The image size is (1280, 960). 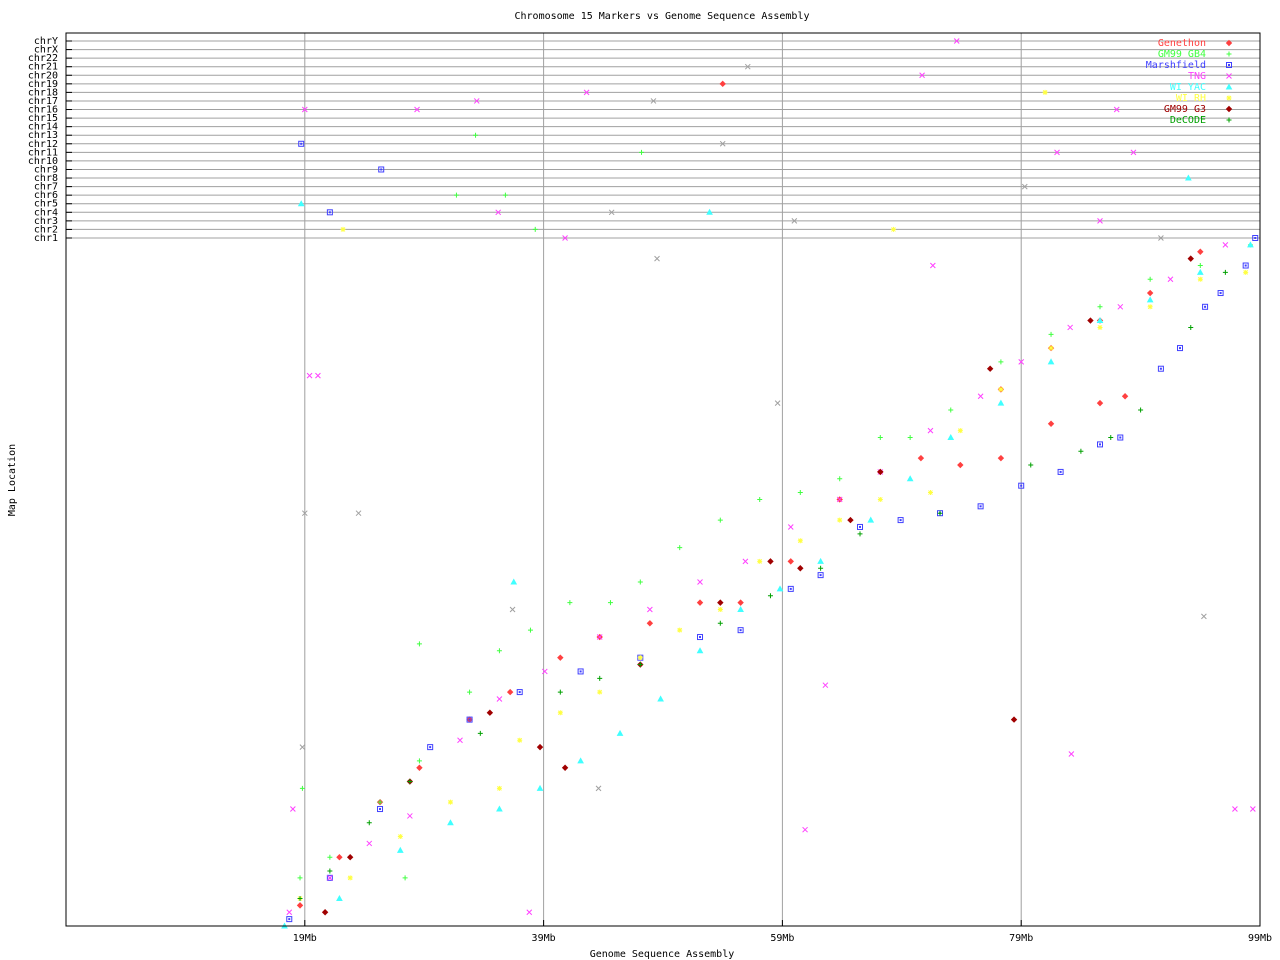 What do you see at coordinates (1185, 109) in the screenshot?
I see `legend-label: GM99 G3` at bounding box center [1185, 109].